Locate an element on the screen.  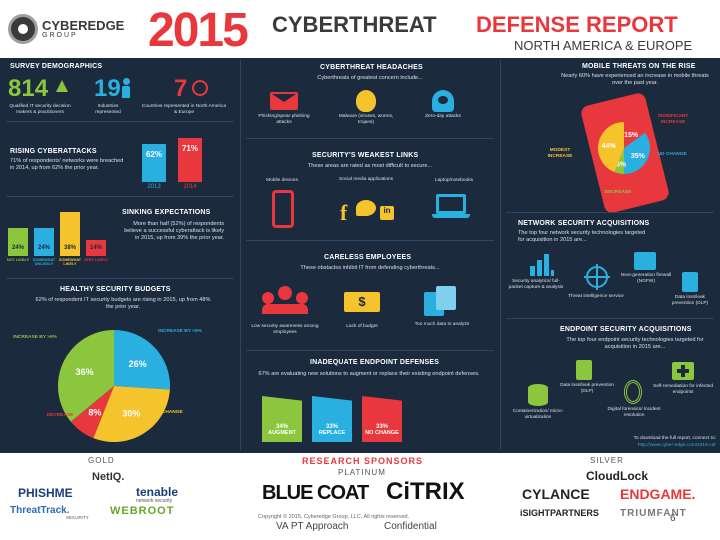
endpoint-def-label: AUGMENT is located at coordinates (282, 433).